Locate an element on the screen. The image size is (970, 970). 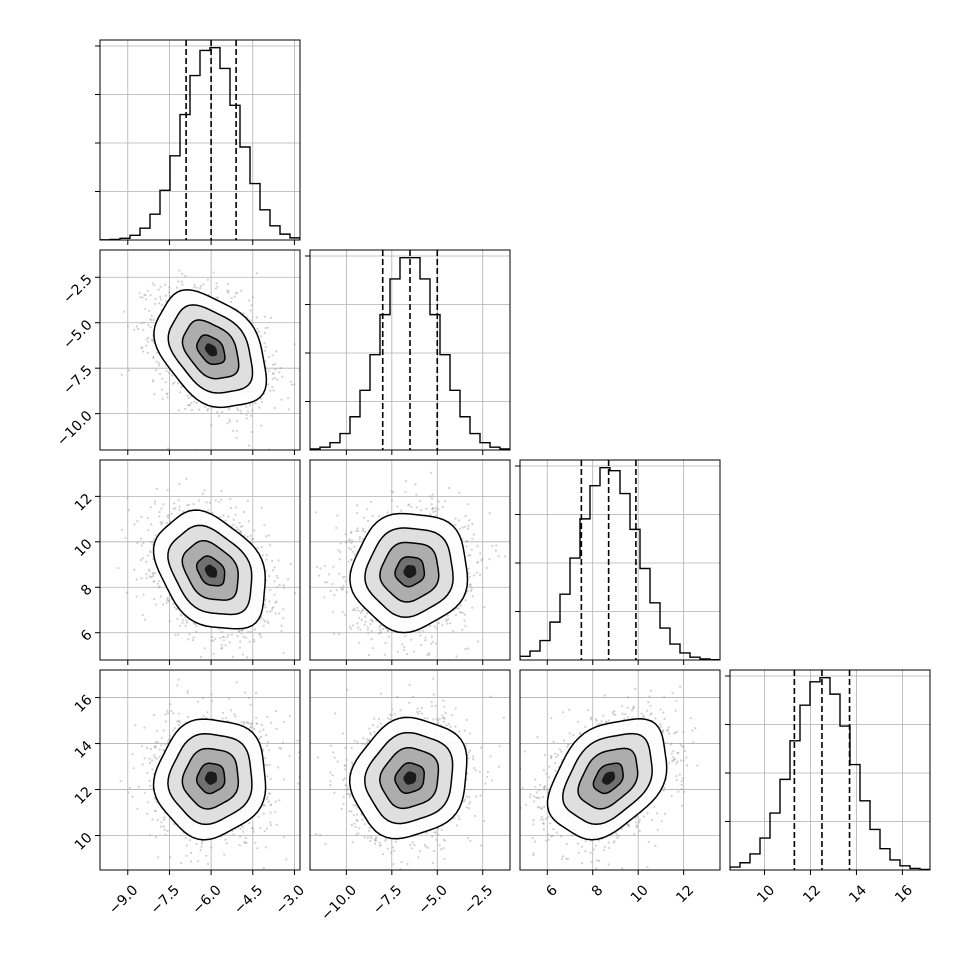
x-tick-label-0-4: −3.0 is located at coordinates (290, 899).